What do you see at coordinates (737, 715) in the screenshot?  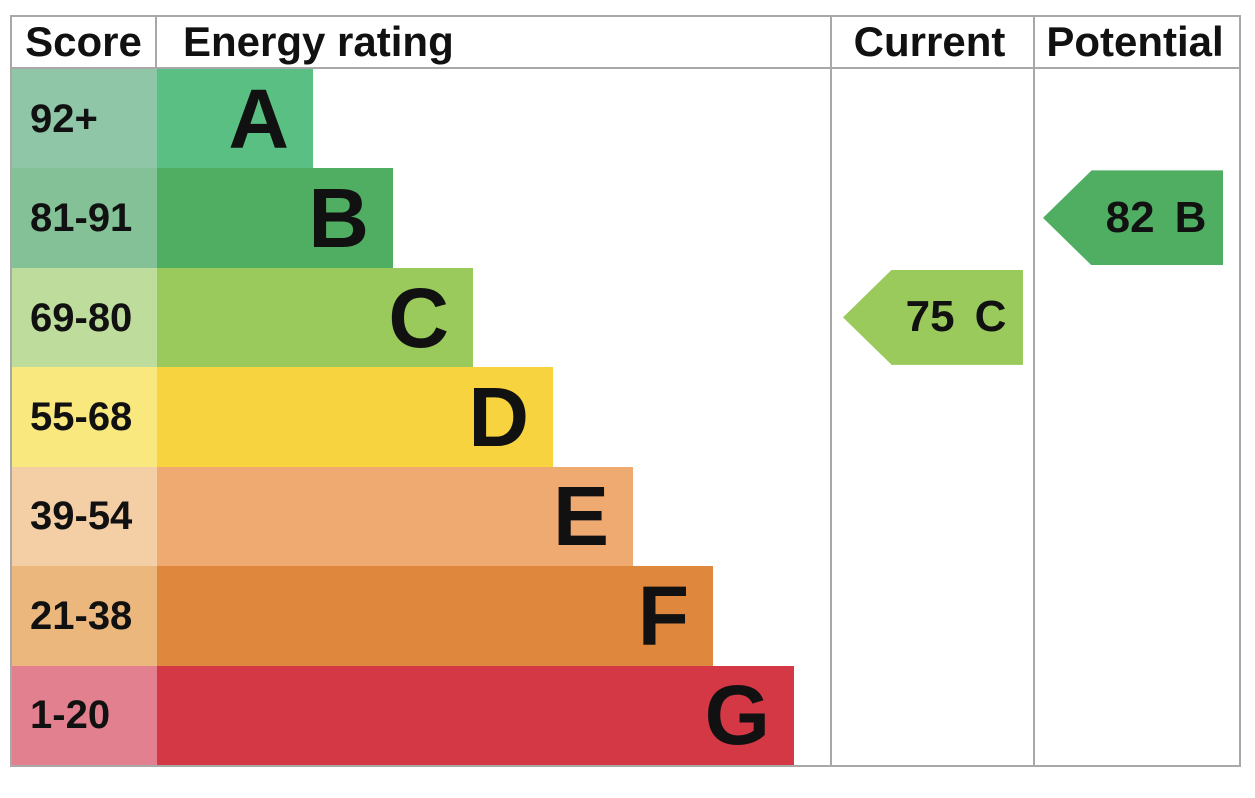 I see `band-letter: G` at bounding box center [737, 715].